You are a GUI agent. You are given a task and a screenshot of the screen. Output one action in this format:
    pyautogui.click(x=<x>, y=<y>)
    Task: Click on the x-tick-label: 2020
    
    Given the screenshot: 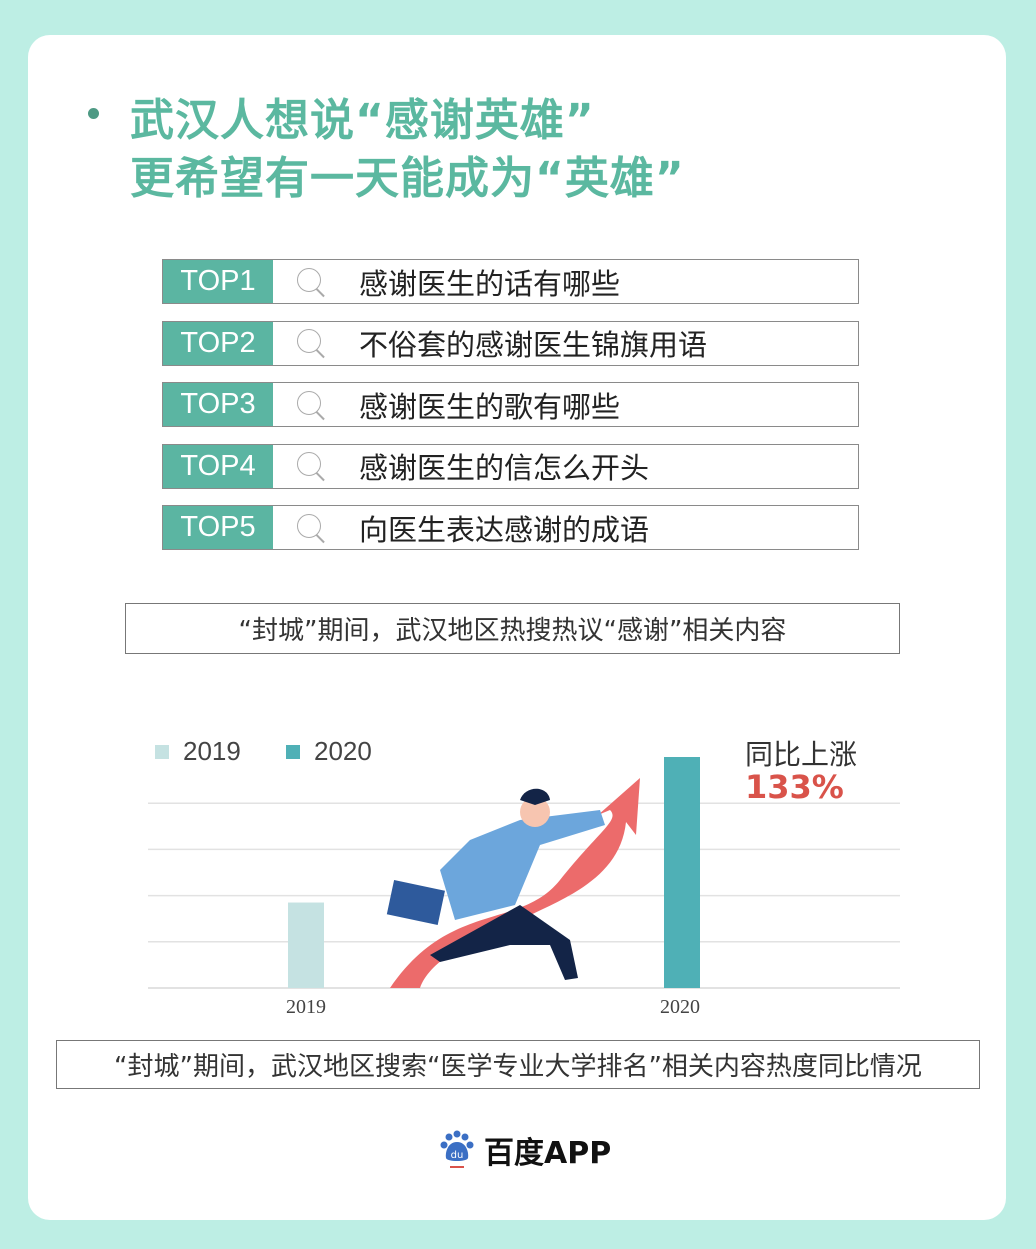 What is the action you would take?
    pyautogui.click(x=680, y=1007)
    